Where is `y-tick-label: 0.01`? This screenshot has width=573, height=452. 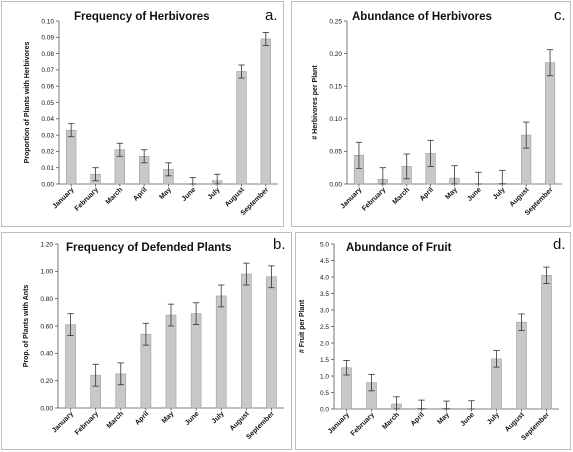 y-tick-label: 0.01 is located at coordinates (47, 168).